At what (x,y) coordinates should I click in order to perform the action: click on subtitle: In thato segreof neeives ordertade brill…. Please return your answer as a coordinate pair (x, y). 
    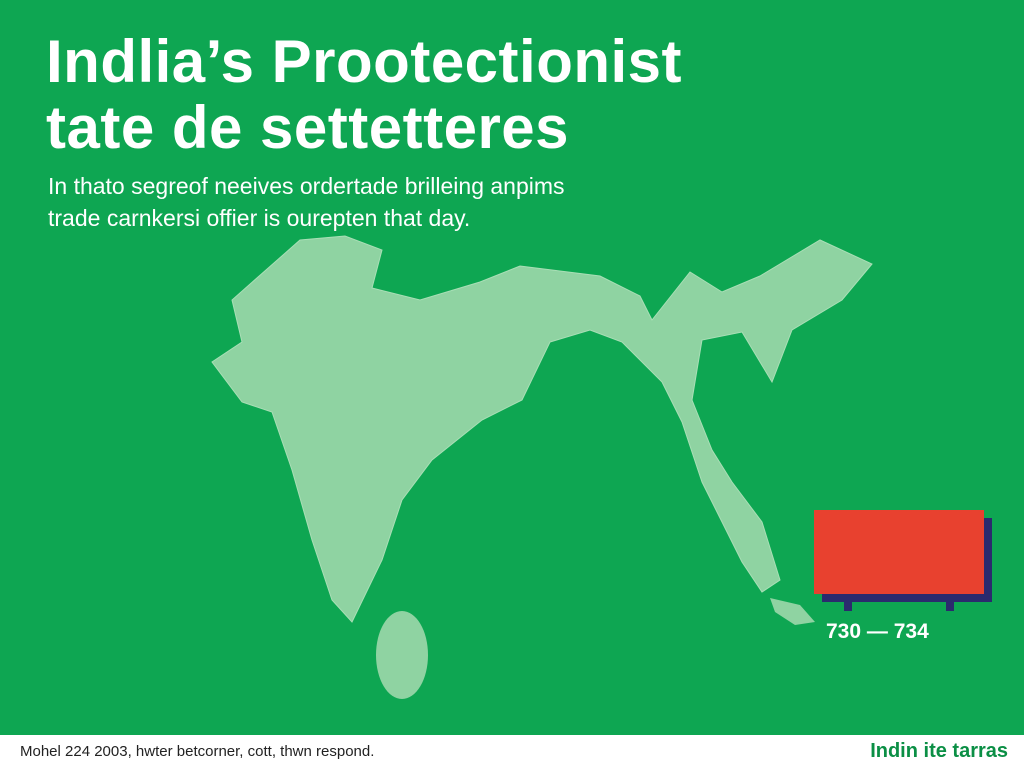
    Looking at the image, I should click on (306, 186).